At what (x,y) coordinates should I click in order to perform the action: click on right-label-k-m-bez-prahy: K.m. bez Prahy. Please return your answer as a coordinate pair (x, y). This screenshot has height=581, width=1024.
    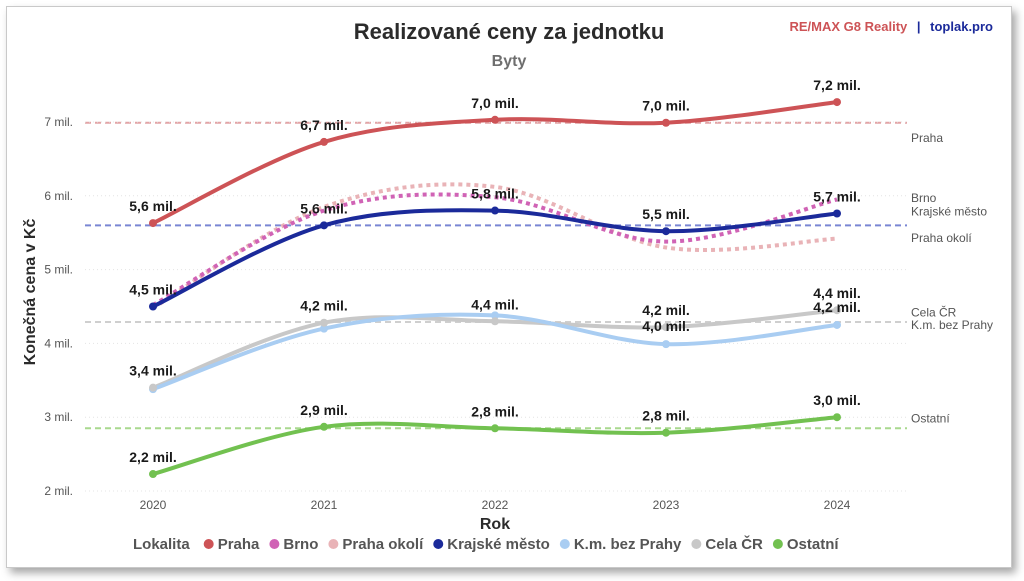
    Looking at the image, I should click on (952, 325).